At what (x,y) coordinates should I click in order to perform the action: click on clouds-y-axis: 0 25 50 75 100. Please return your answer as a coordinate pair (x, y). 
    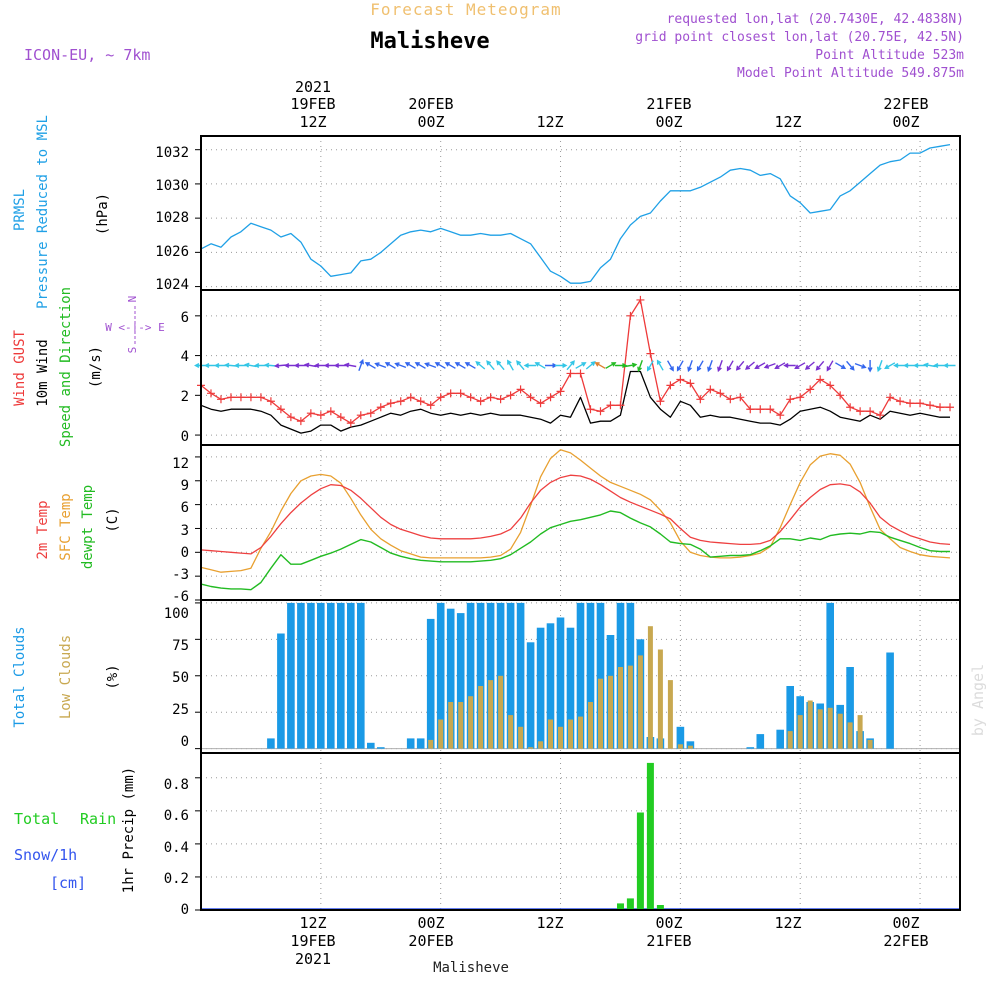
    Looking at the image, I should click on (176, 678).